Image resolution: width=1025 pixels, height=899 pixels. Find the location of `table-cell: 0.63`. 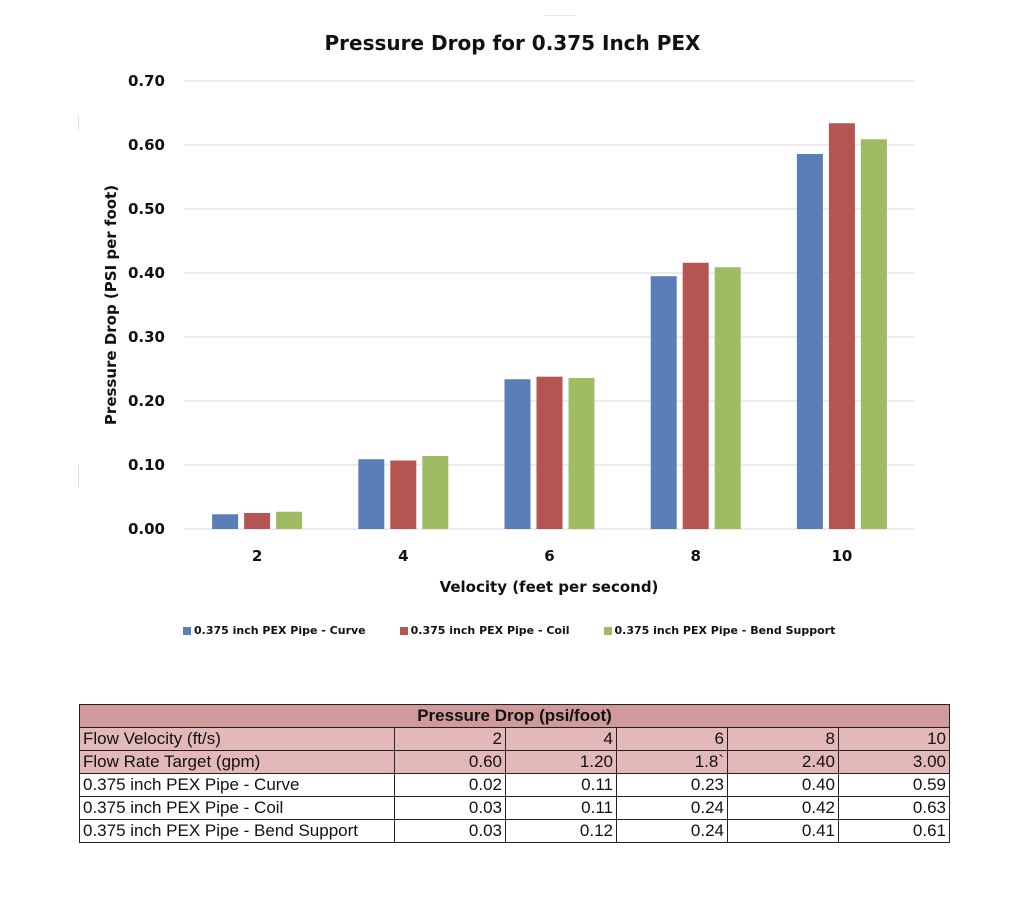

table-cell: 0.63 is located at coordinates (894, 808).